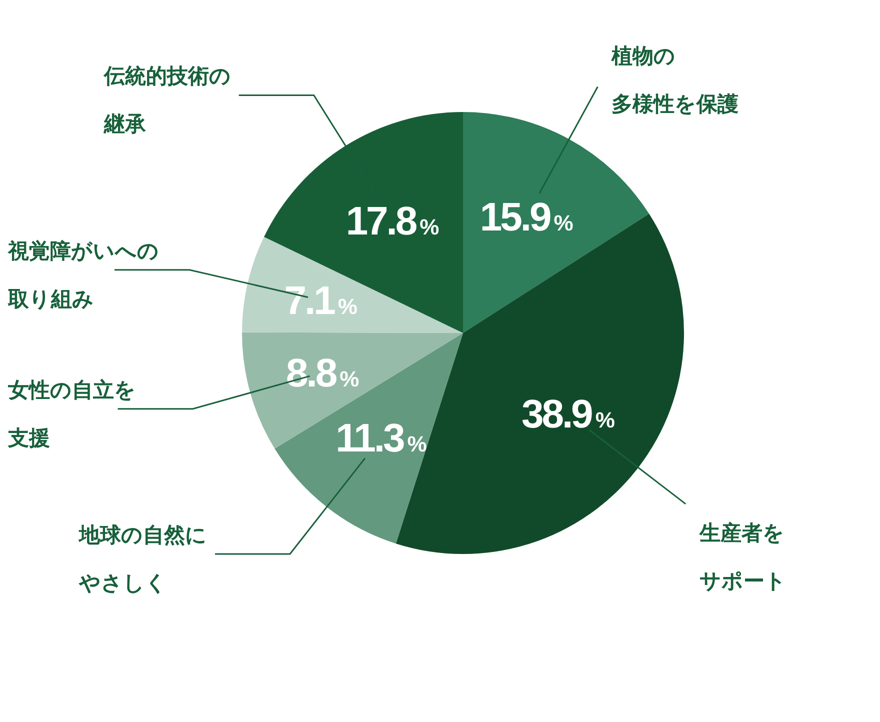  What do you see at coordinates (323, 373) in the screenshot?
I see `data-label: 8.8%` at bounding box center [323, 373].